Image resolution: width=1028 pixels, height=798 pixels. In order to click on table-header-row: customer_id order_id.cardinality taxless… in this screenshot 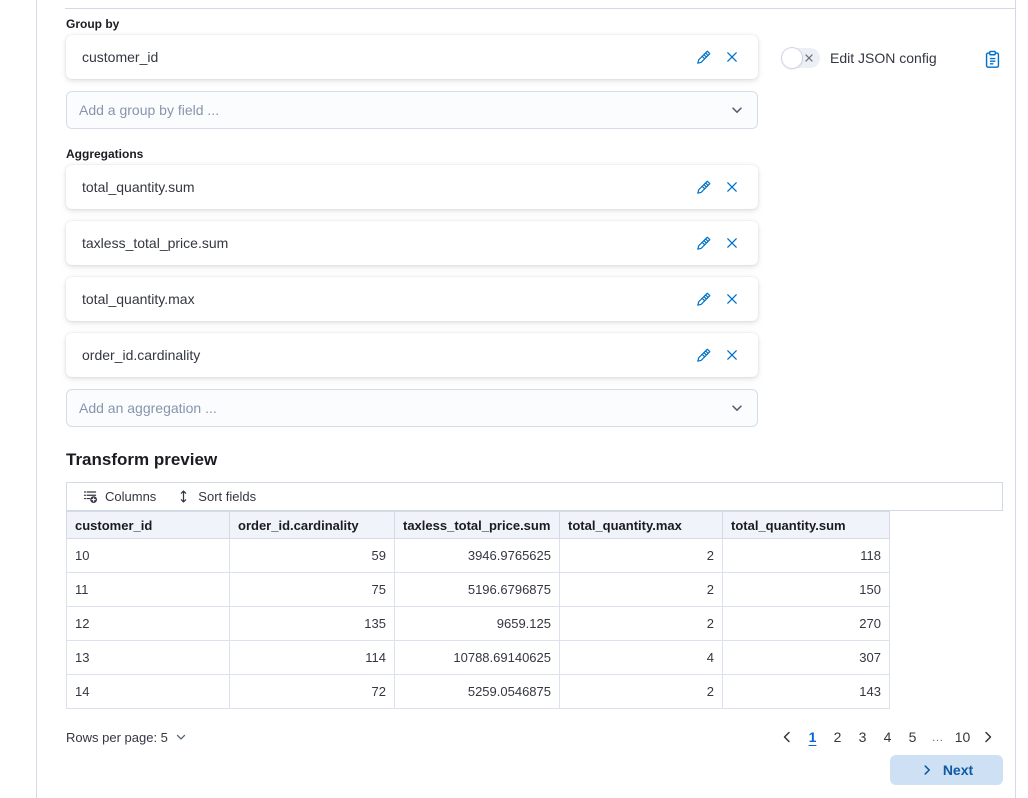, I will do `click(478, 525)`.